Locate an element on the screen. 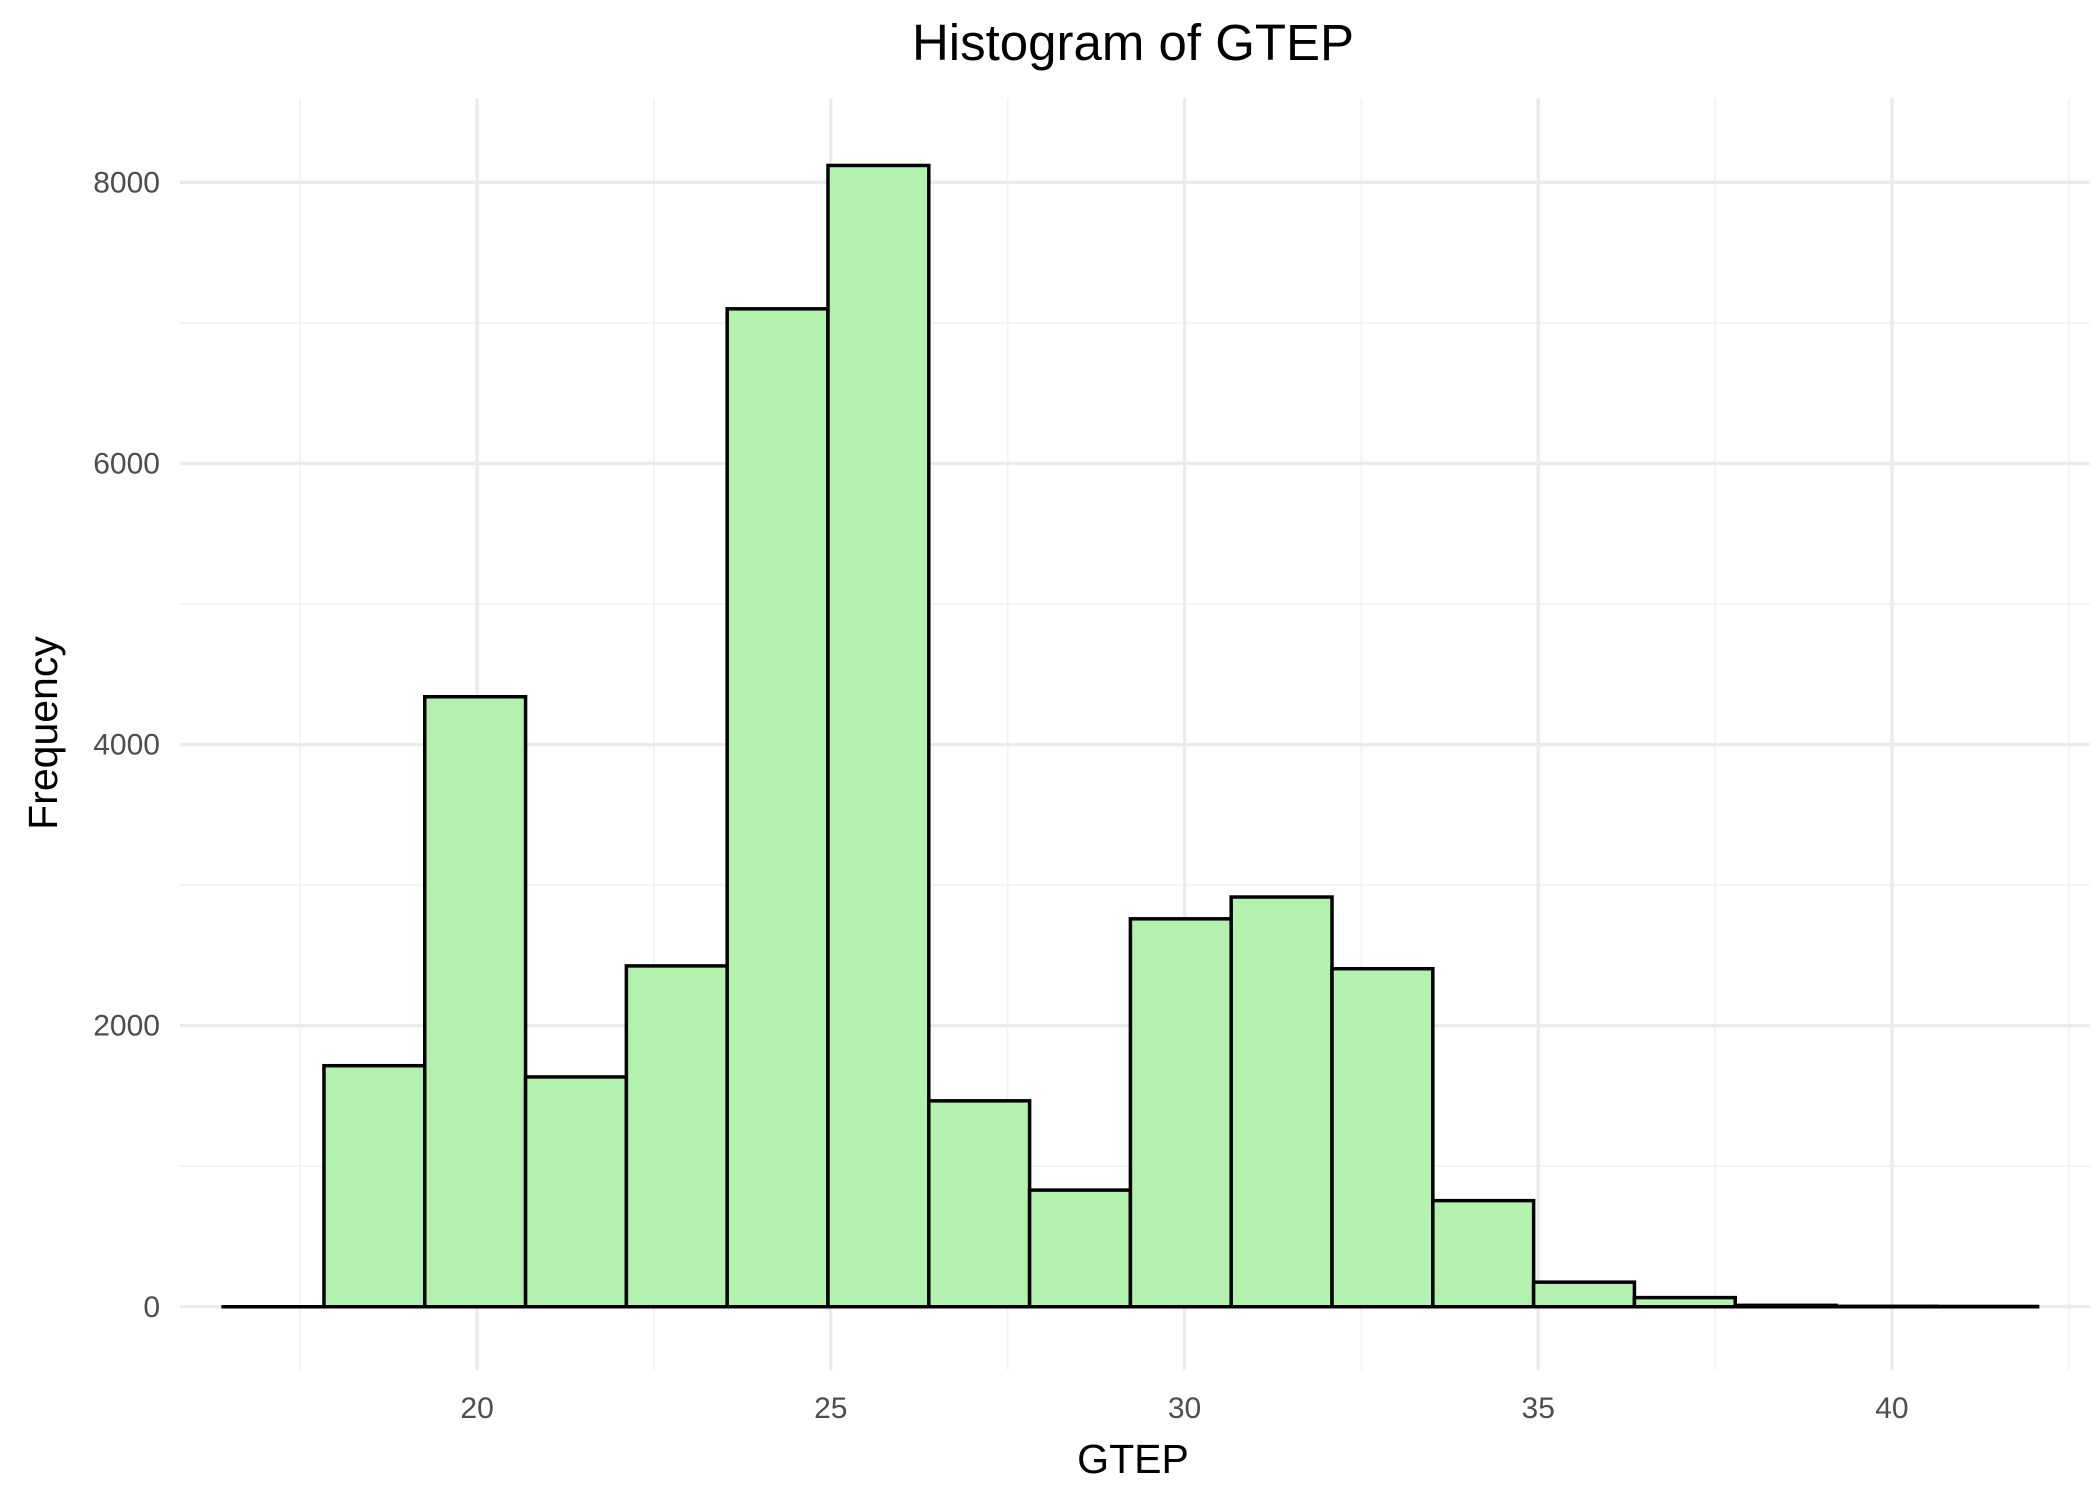 The width and height of the screenshot is (2100, 1500). y-tick-label: 4000 is located at coordinates (126, 745).